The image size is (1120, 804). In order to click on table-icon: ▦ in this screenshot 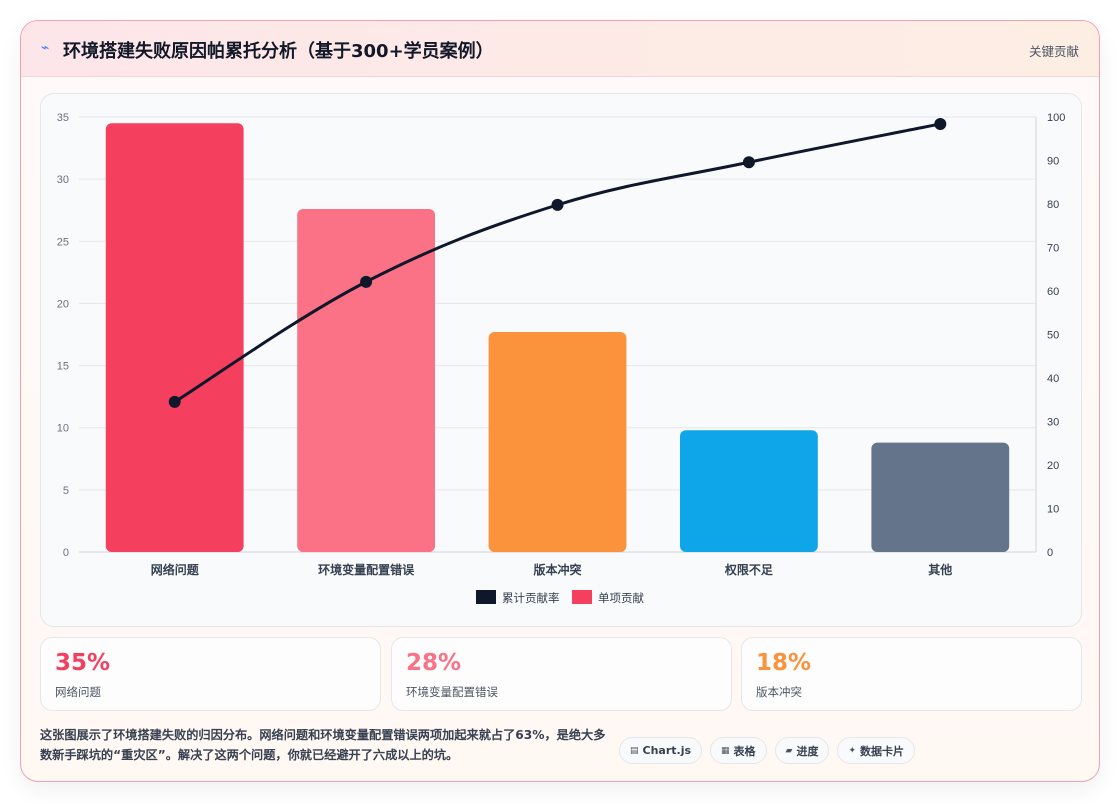, I will do `click(725, 750)`.